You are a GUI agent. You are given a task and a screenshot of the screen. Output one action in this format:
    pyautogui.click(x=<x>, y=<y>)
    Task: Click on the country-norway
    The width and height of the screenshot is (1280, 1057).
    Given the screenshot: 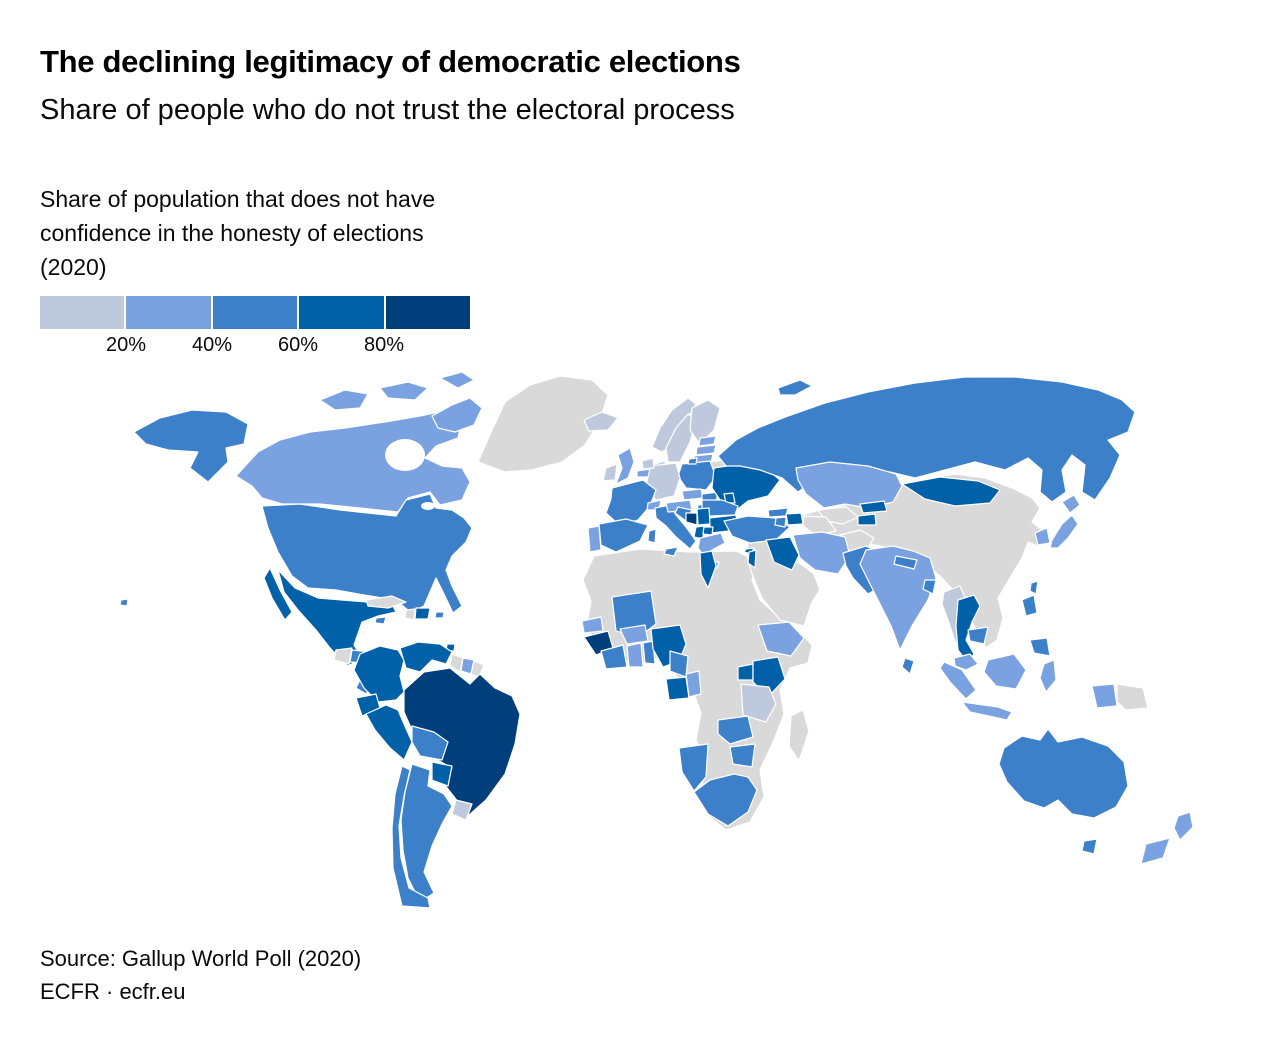 What is the action you would take?
    pyautogui.click(x=674, y=425)
    